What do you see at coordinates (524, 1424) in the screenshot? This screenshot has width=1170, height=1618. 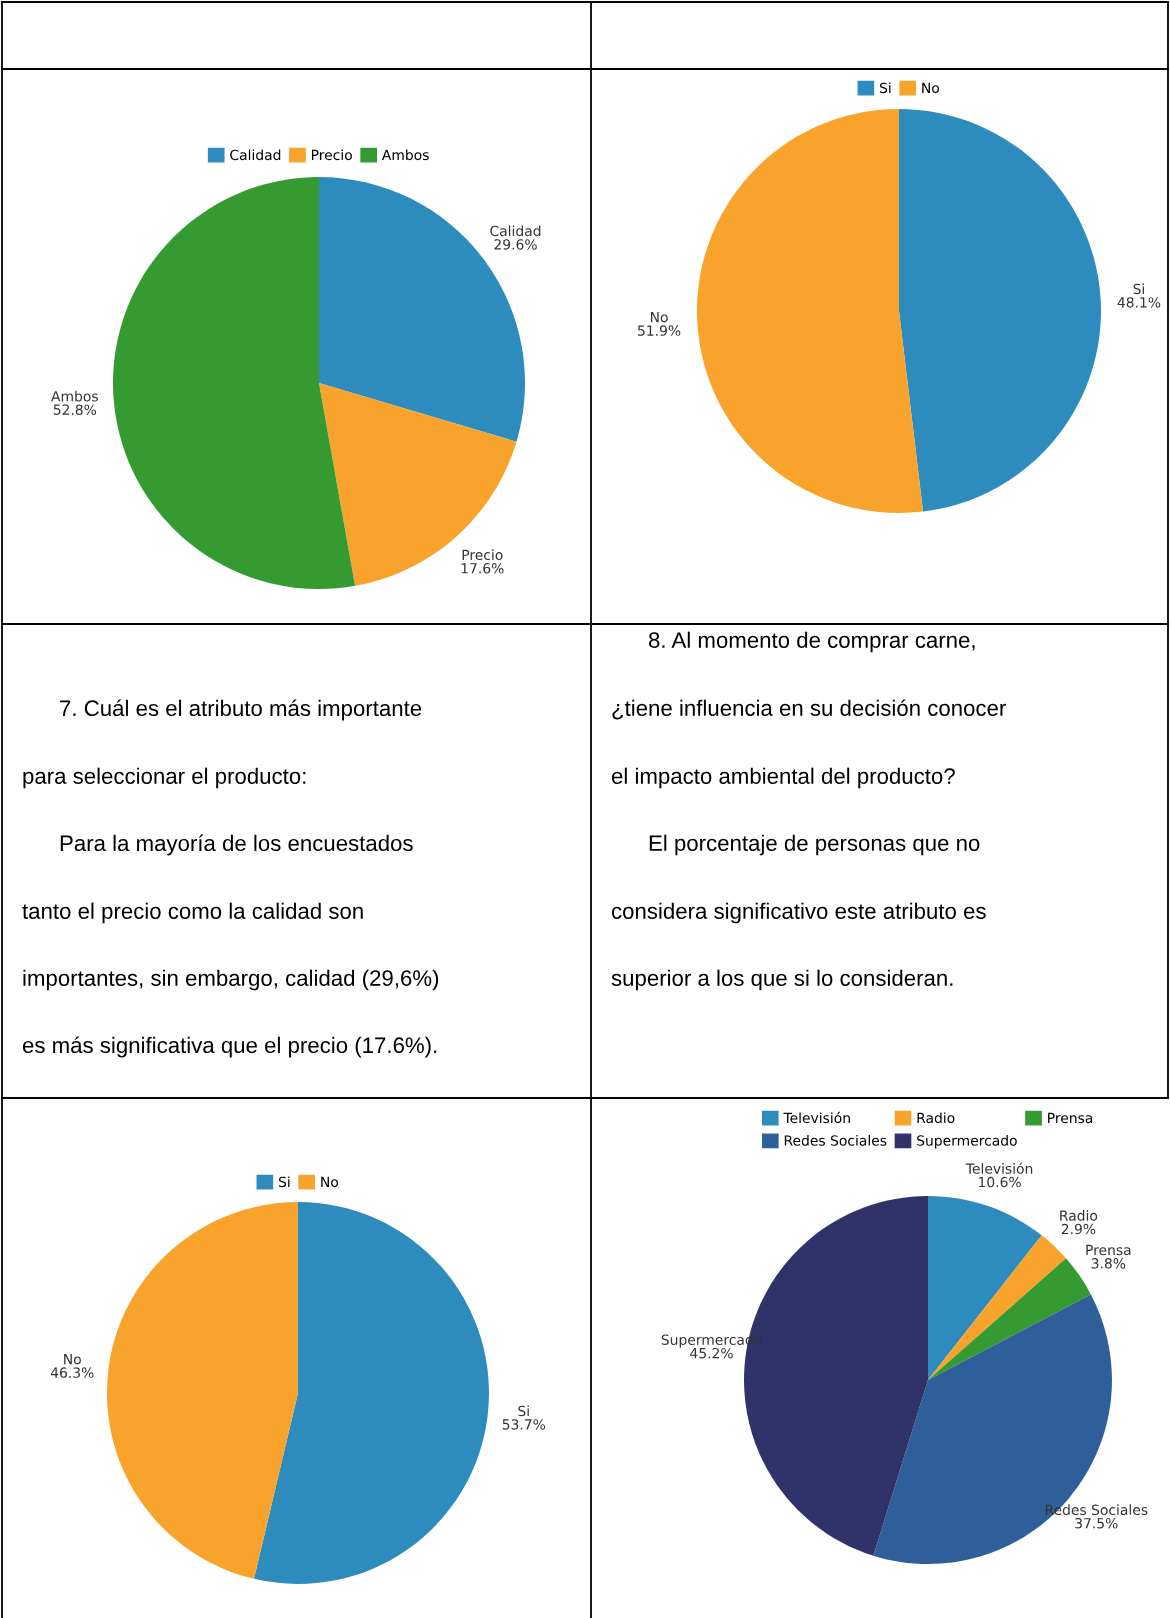 I see `data-label: 53.7%` at bounding box center [524, 1424].